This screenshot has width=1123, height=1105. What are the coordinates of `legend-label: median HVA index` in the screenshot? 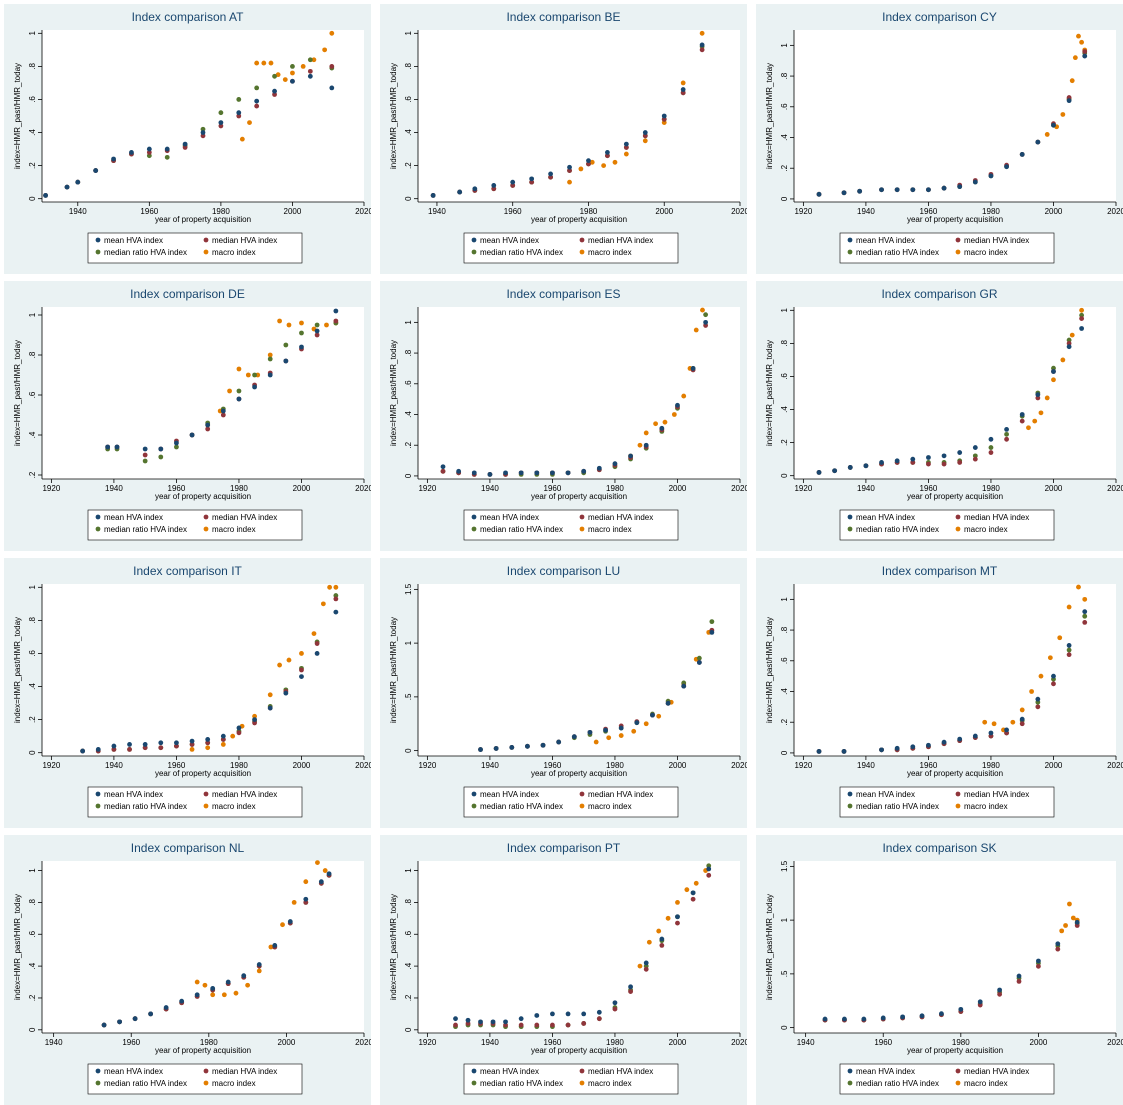 It's located at (620, 794).